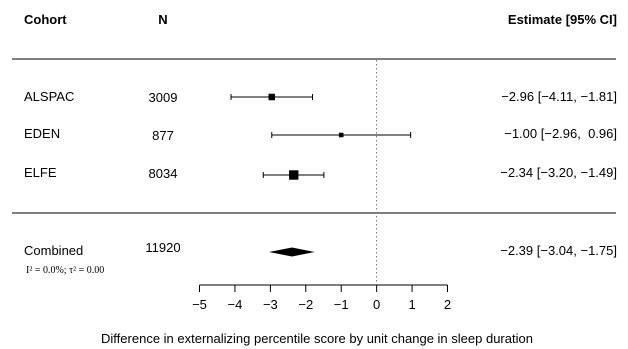 Image resolution: width=628 pixels, height=349 pixels. Describe the element at coordinates (49, 96) in the screenshot. I see `cohort-label: ALSPAC` at that location.